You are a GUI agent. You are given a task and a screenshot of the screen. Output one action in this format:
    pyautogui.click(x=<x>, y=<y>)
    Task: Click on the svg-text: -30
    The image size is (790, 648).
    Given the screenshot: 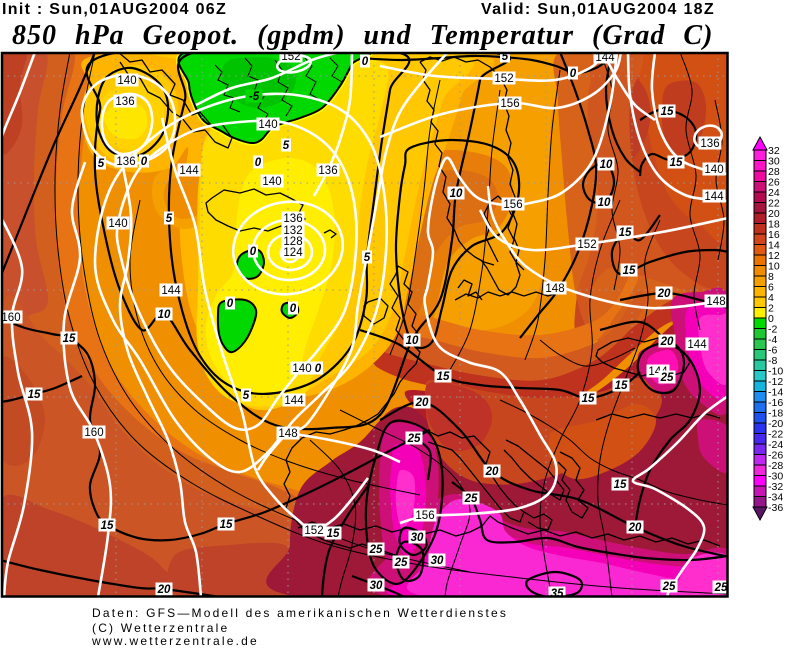 What is the action you would take?
    pyautogui.click(x=775, y=477)
    